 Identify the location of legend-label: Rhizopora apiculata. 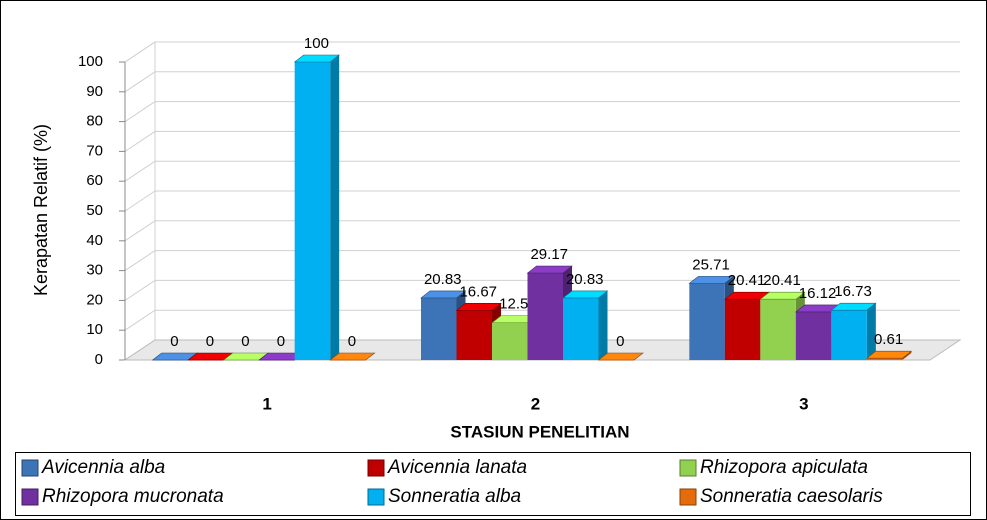
(784, 467).